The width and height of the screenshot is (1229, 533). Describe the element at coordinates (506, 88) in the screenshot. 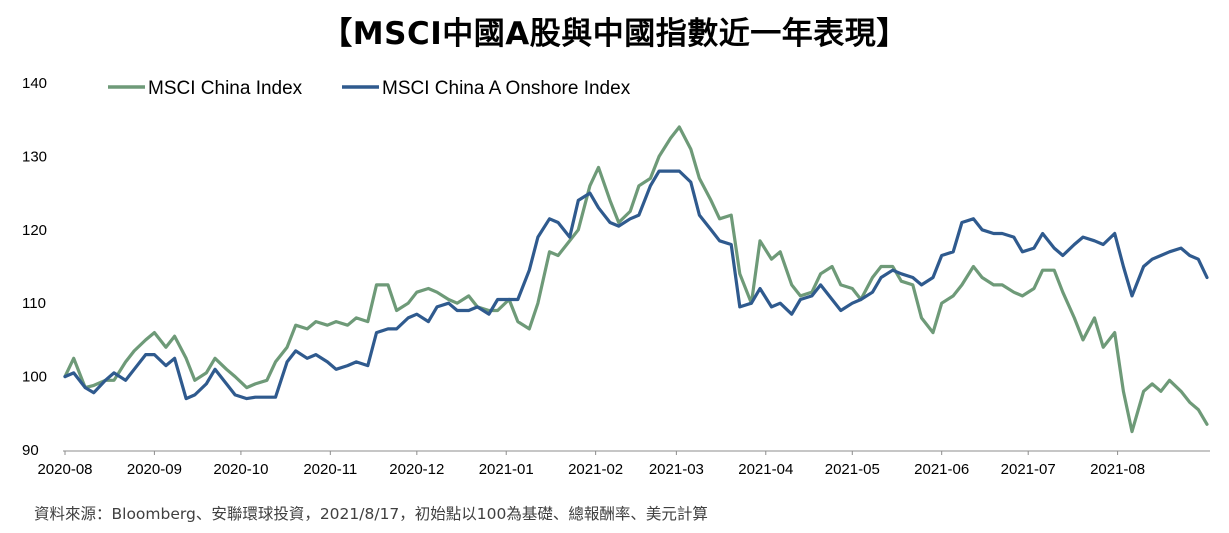

I see `legend-label: MSCI China A Onshore Index` at that location.